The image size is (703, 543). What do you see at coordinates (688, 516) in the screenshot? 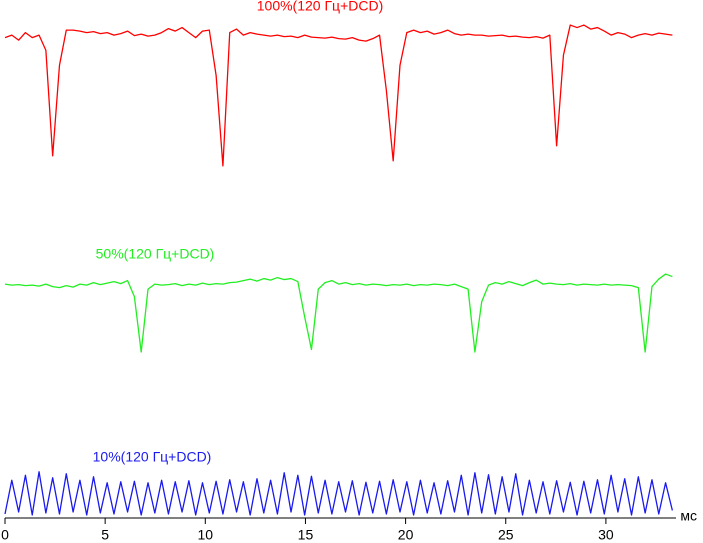
I see `x-axis-label: мс` at bounding box center [688, 516].